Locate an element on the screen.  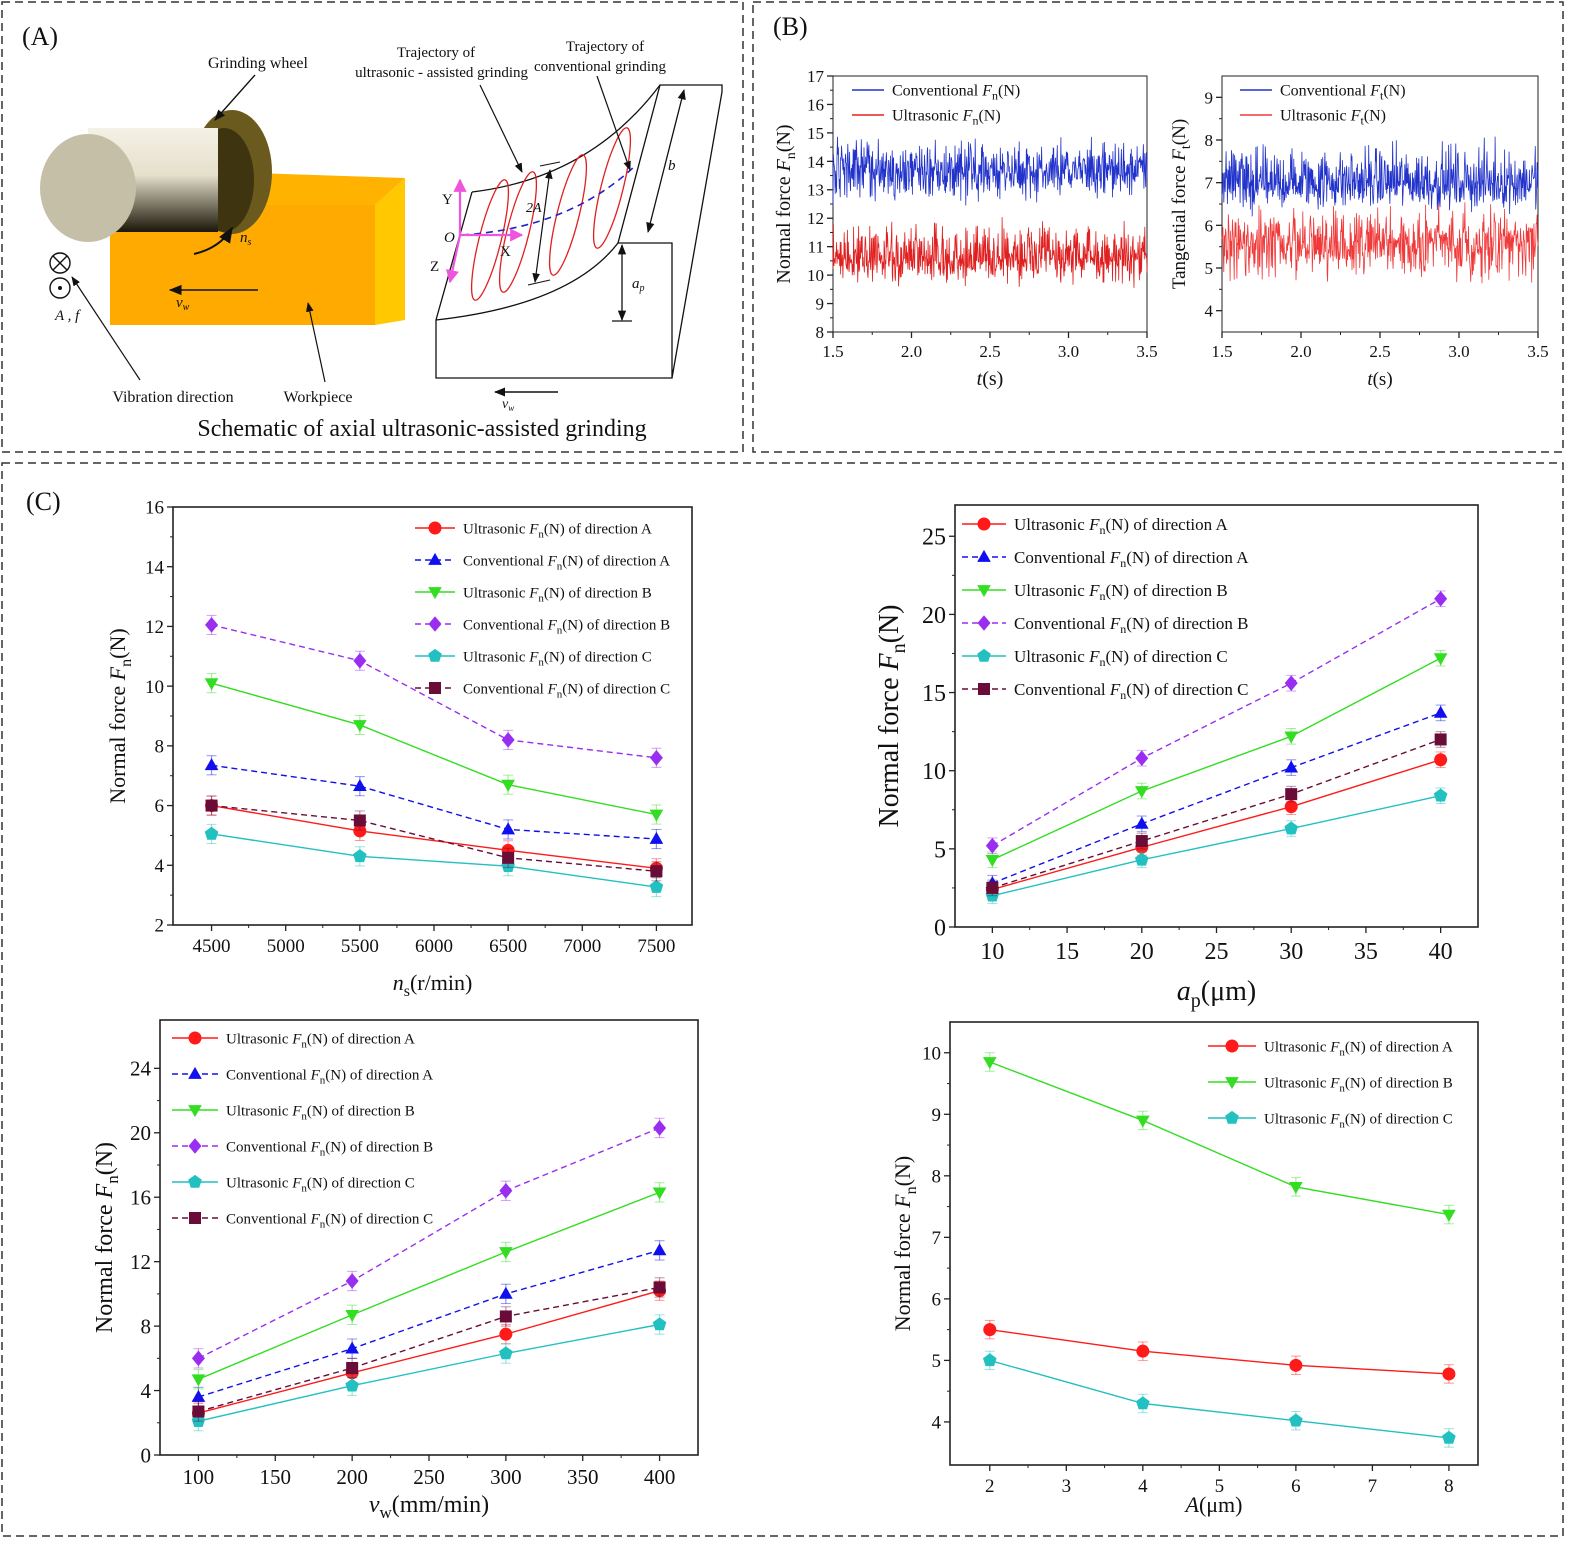
legend-item: Ultrasonic Fn(N) of direction B is located at coordinates (1330, 1084).